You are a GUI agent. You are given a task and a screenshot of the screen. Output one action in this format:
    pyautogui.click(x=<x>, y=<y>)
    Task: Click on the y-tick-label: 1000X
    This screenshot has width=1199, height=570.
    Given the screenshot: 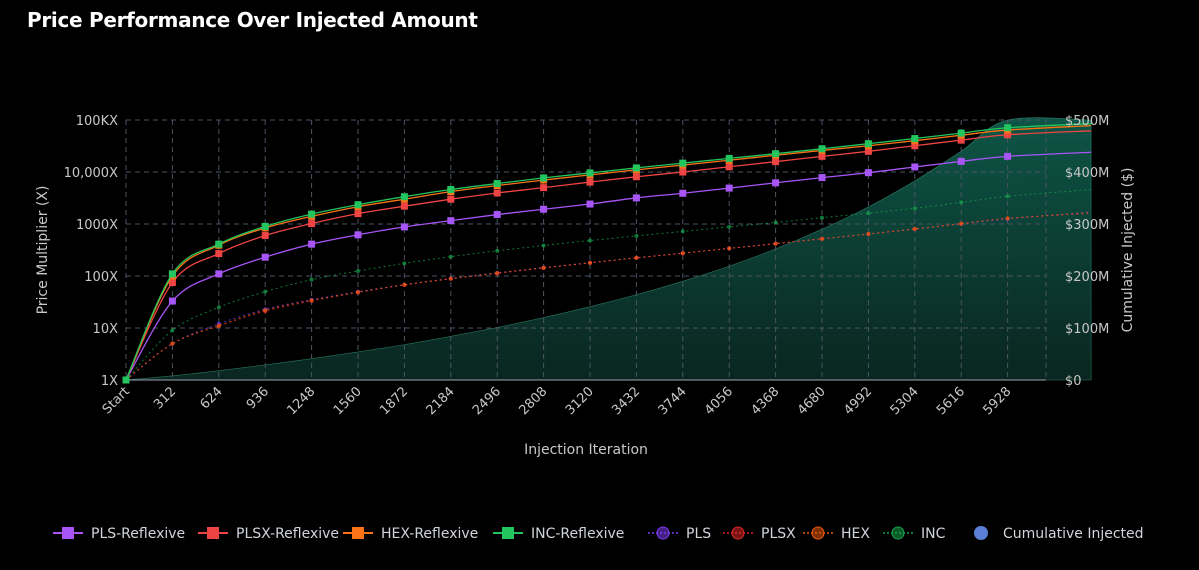 What is the action you would take?
    pyautogui.click(x=97, y=225)
    